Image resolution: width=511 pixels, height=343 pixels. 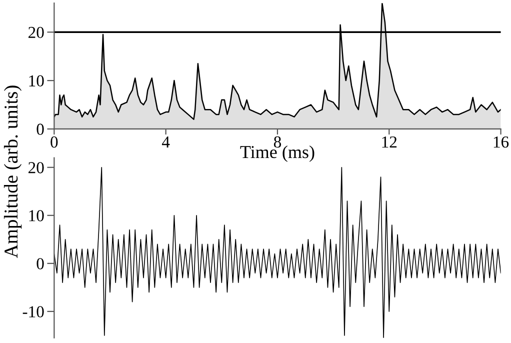 What do you see at coordinates (33, 312) in the screenshot?
I see `y-tick-label: -10` at bounding box center [33, 312].